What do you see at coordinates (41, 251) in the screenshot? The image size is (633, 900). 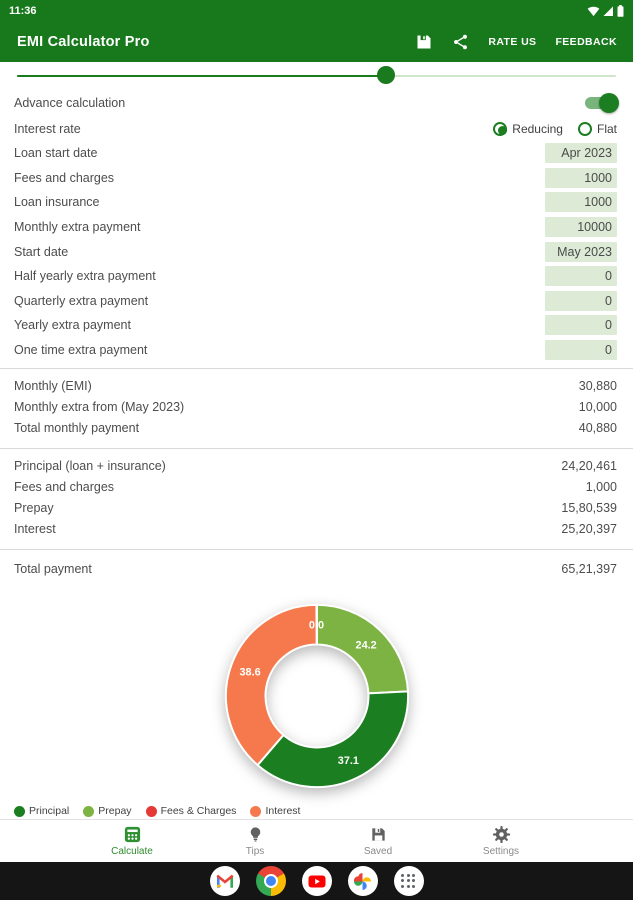 I see `field-label: Start date` at bounding box center [41, 251].